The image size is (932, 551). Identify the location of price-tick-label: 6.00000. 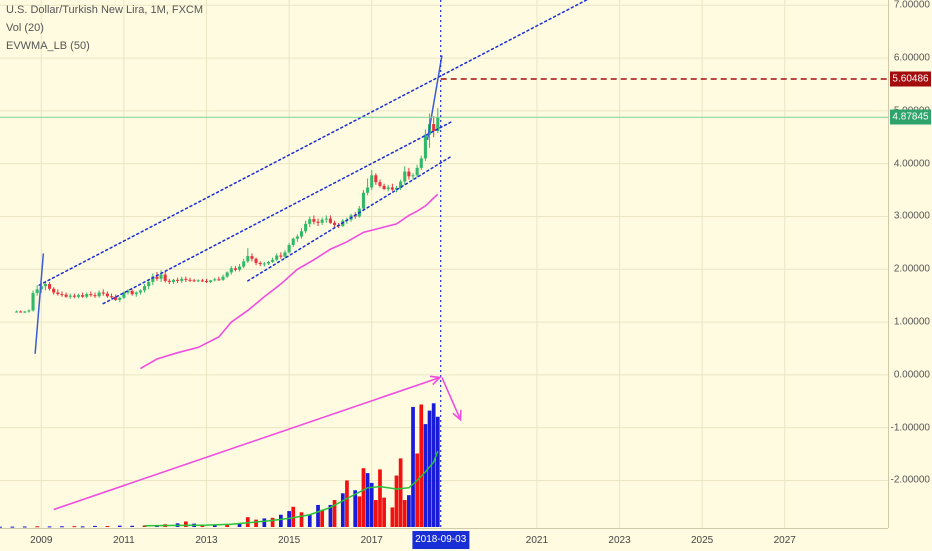
(911, 58).